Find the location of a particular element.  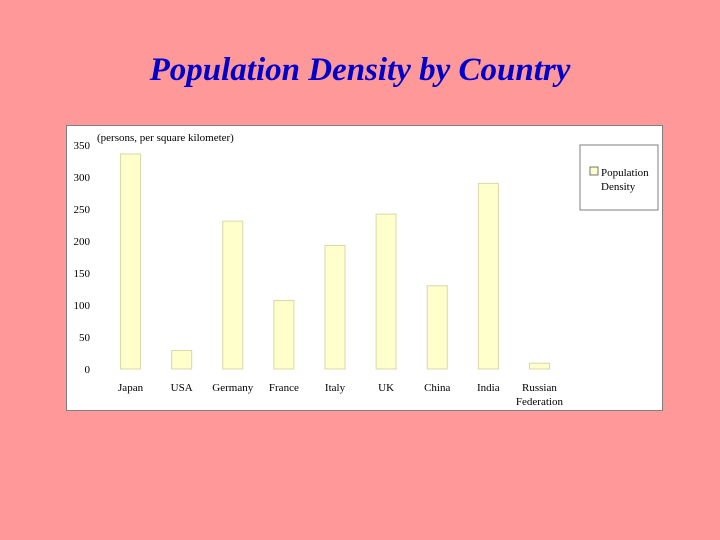

x-tick-label: France is located at coordinates (284, 388).